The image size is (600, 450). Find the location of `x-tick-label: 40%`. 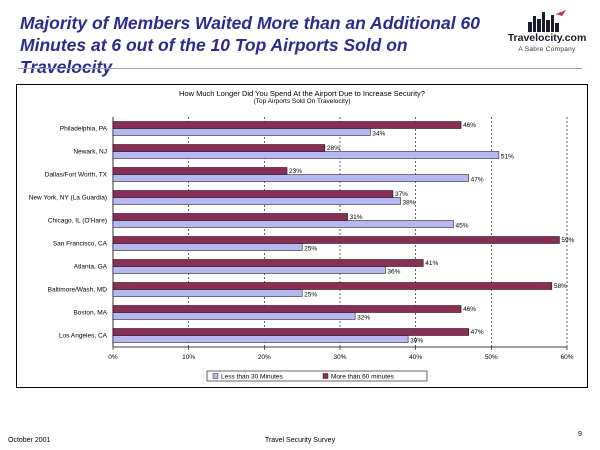

x-tick-label: 40% is located at coordinates (415, 357).